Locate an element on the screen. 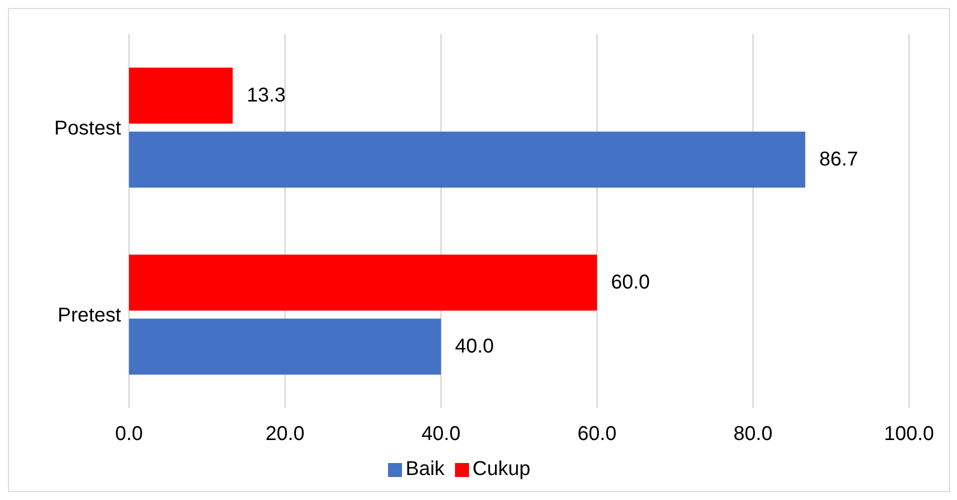 The width and height of the screenshot is (957, 500). x-tick-label: 40.0 is located at coordinates (441, 434).